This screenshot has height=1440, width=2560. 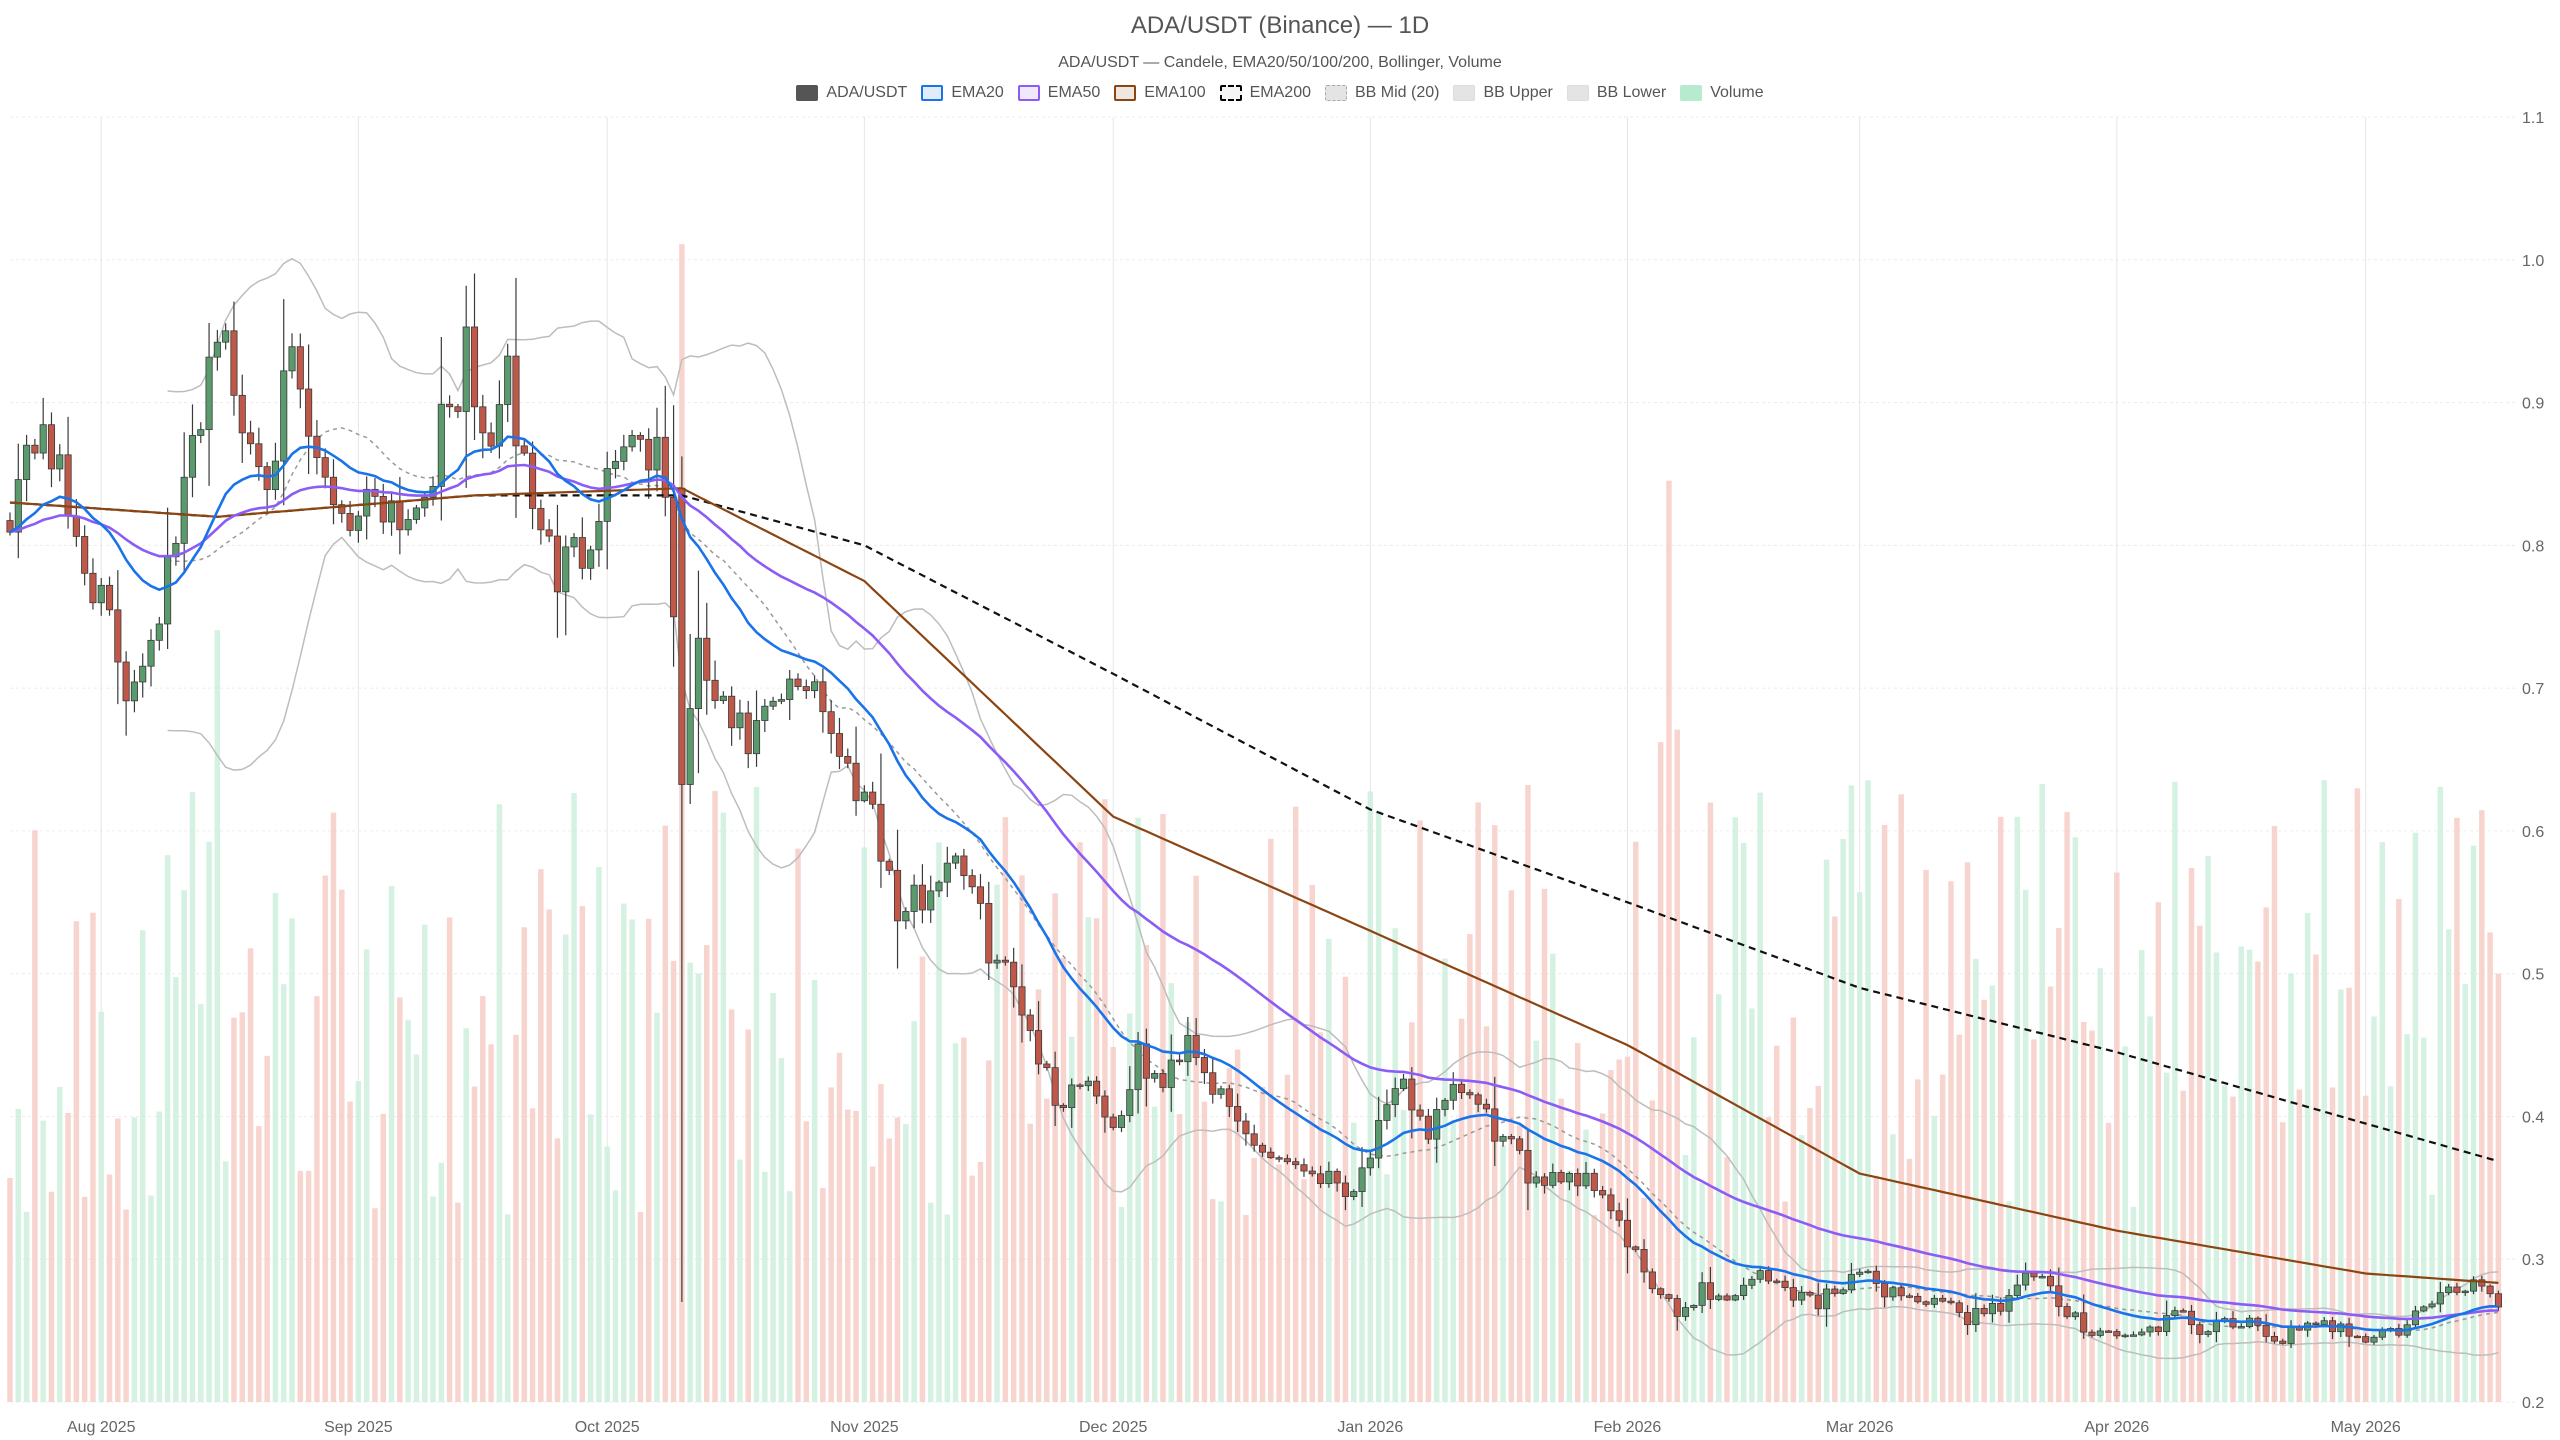 I want to click on legend-item: Volume, so click(x=1722, y=93).